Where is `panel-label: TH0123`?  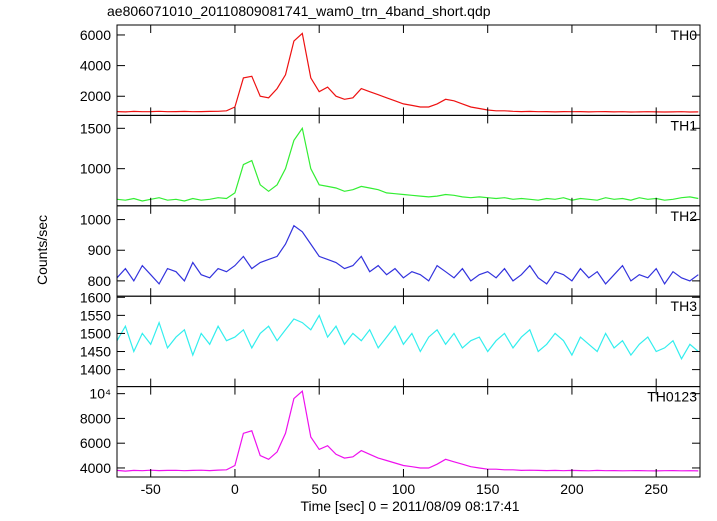
panel-label: TH0123 is located at coordinates (672, 397).